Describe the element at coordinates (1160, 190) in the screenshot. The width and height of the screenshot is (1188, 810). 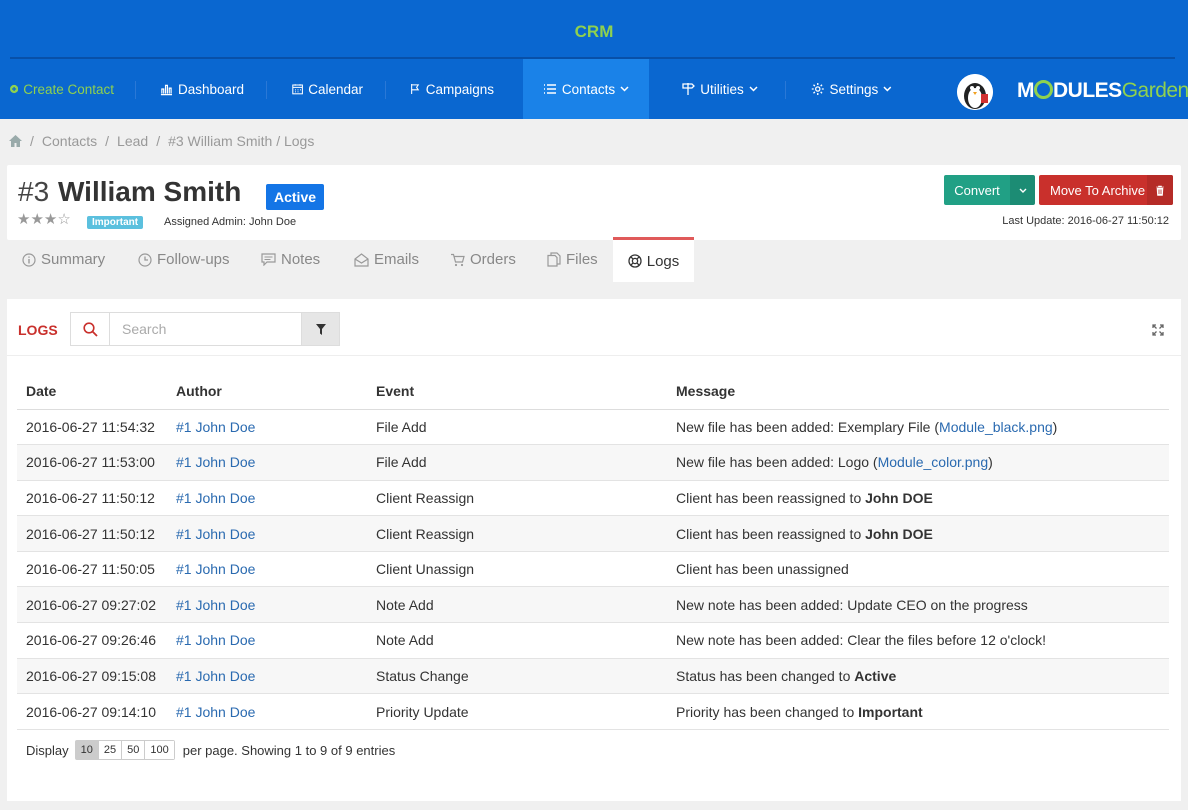
I see `trash-icon` at that location.